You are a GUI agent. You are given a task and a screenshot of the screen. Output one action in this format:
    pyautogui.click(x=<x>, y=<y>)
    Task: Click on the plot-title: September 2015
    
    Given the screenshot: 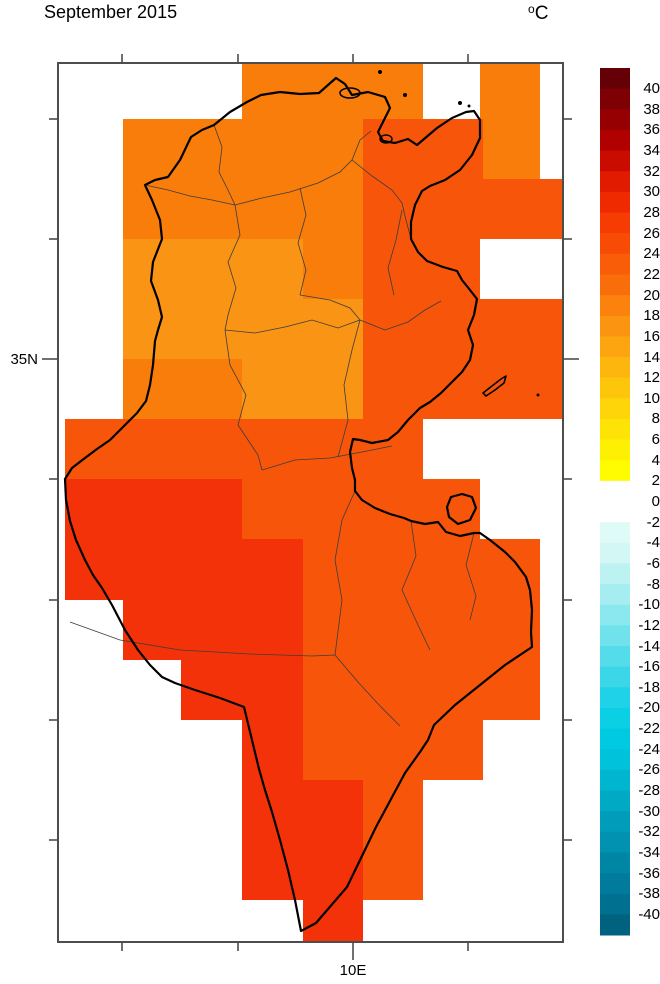 What is the action you would take?
    pyautogui.click(x=111, y=12)
    